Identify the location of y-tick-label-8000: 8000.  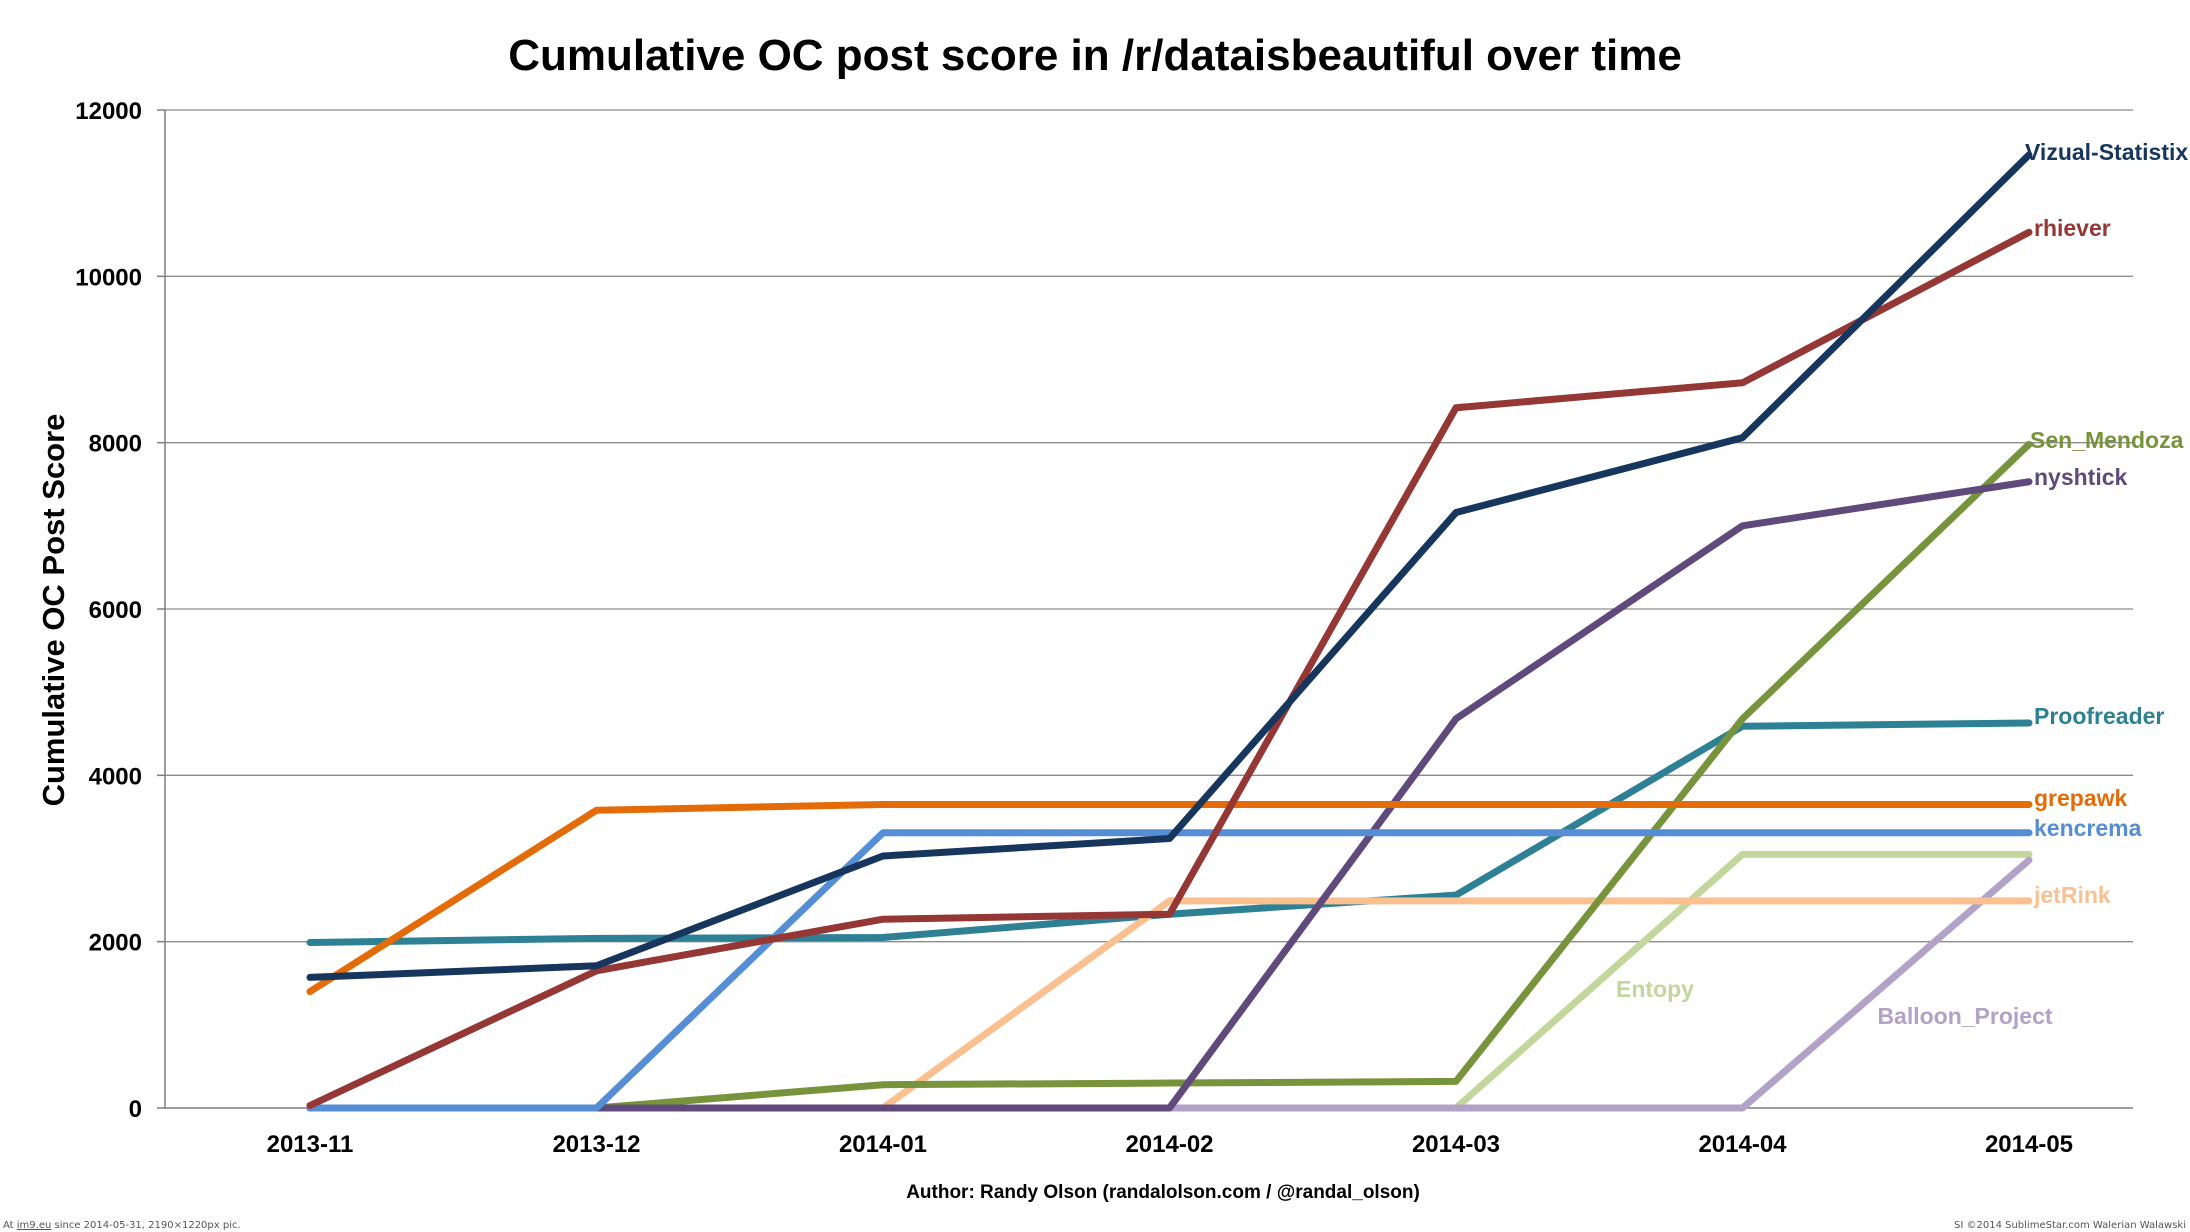
(115, 444).